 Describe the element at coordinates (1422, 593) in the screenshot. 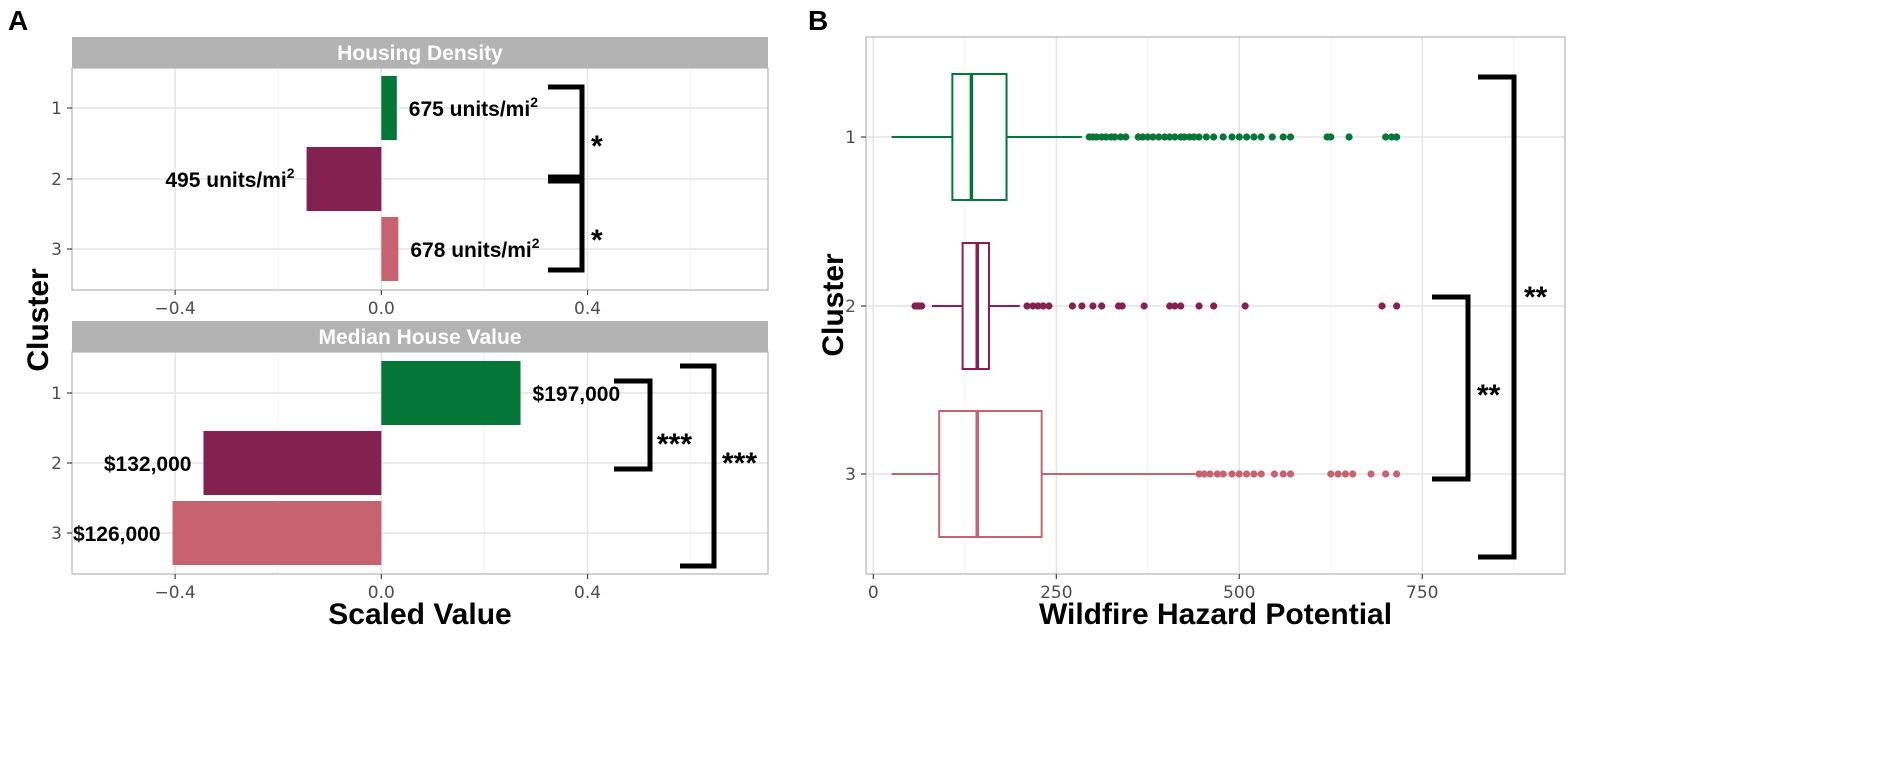

I see `x-tick-label: 750` at that location.